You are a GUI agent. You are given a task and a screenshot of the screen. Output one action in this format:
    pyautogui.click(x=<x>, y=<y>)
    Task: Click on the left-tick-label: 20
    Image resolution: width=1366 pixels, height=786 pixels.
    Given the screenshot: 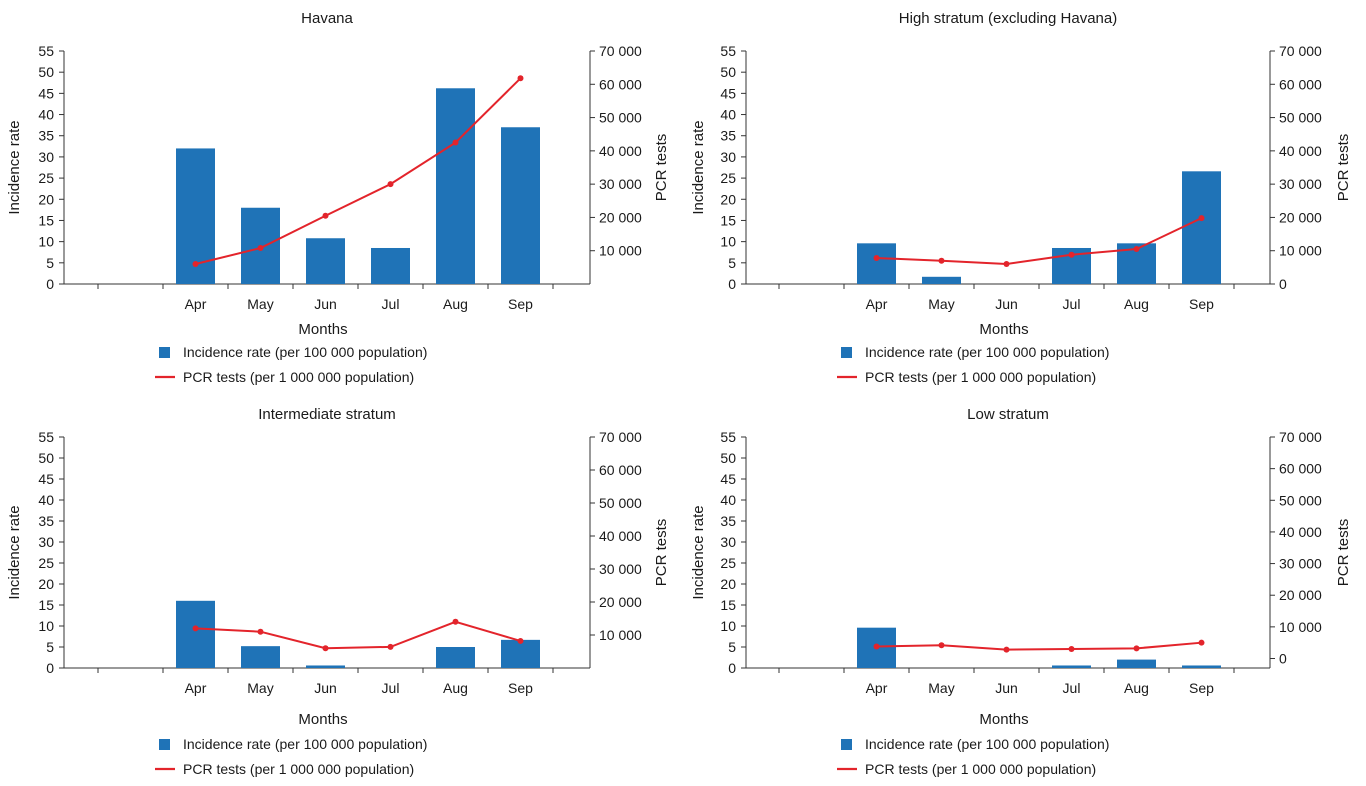 What is the action you would take?
    pyautogui.click(x=728, y=199)
    